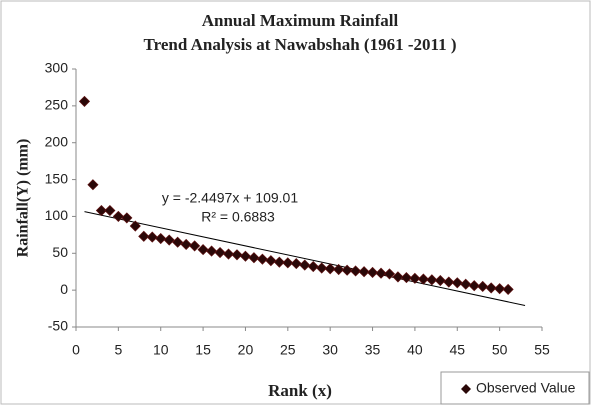  What do you see at coordinates (457, 350) in the screenshot?
I see `x-tick-label: 45` at bounding box center [457, 350].